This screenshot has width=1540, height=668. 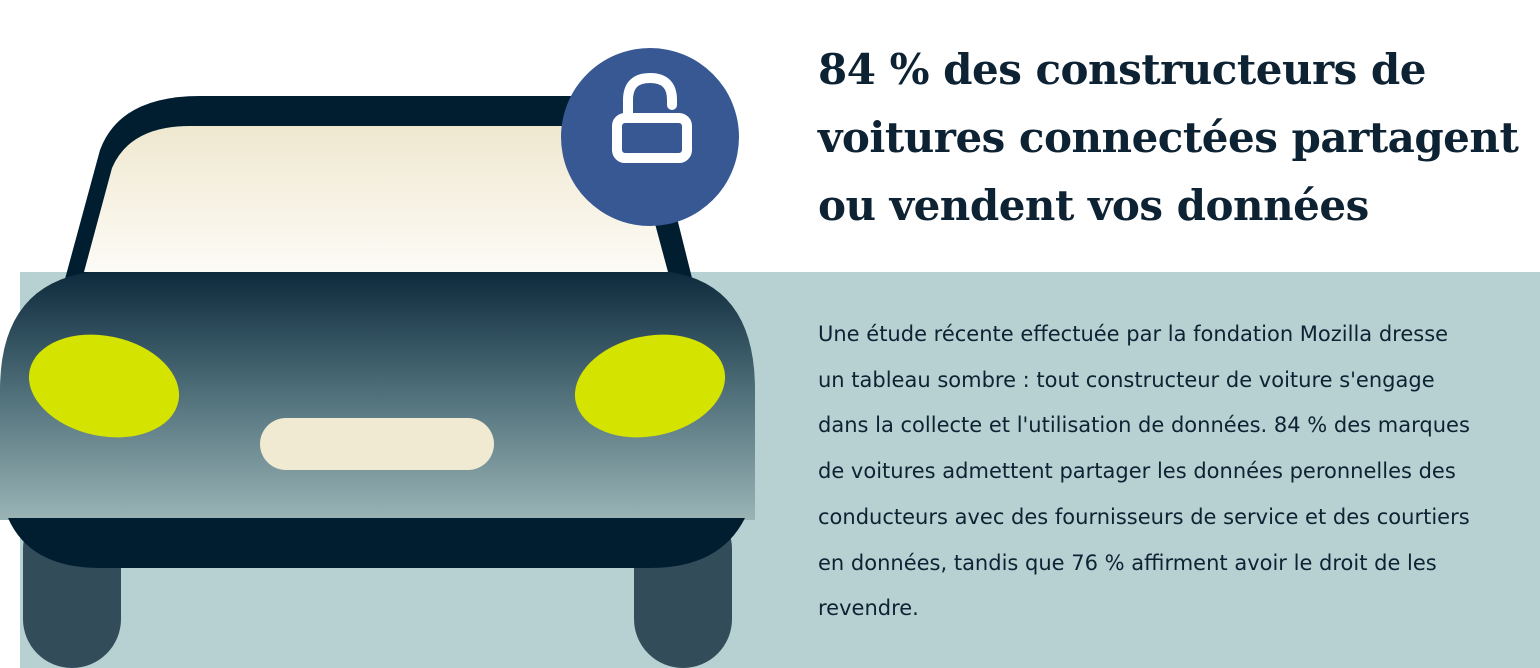 I want to click on right-headlight, so click(x=650, y=386).